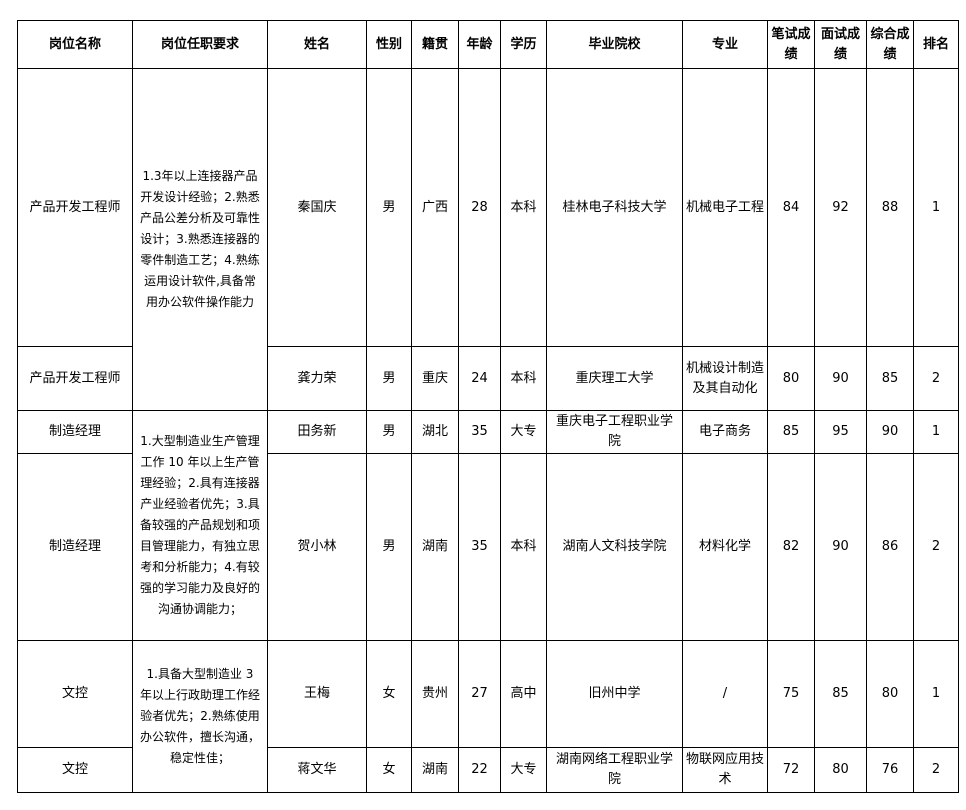 The width and height of the screenshot is (966, 810). I want to click on header-name: 姓名, so click(317, 44).